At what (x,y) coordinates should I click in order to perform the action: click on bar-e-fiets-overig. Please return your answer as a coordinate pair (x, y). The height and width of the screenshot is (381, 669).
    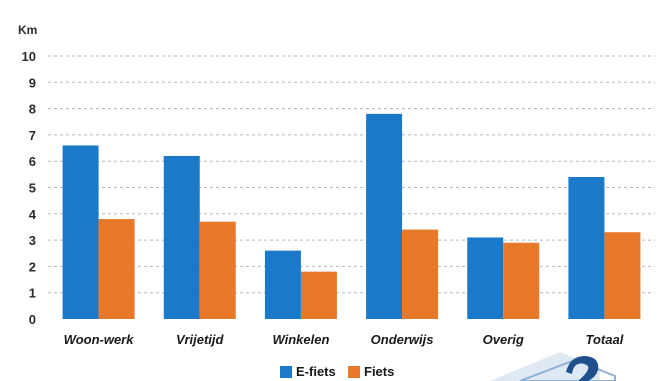
    Looking at the image, I should click on (485, 278).